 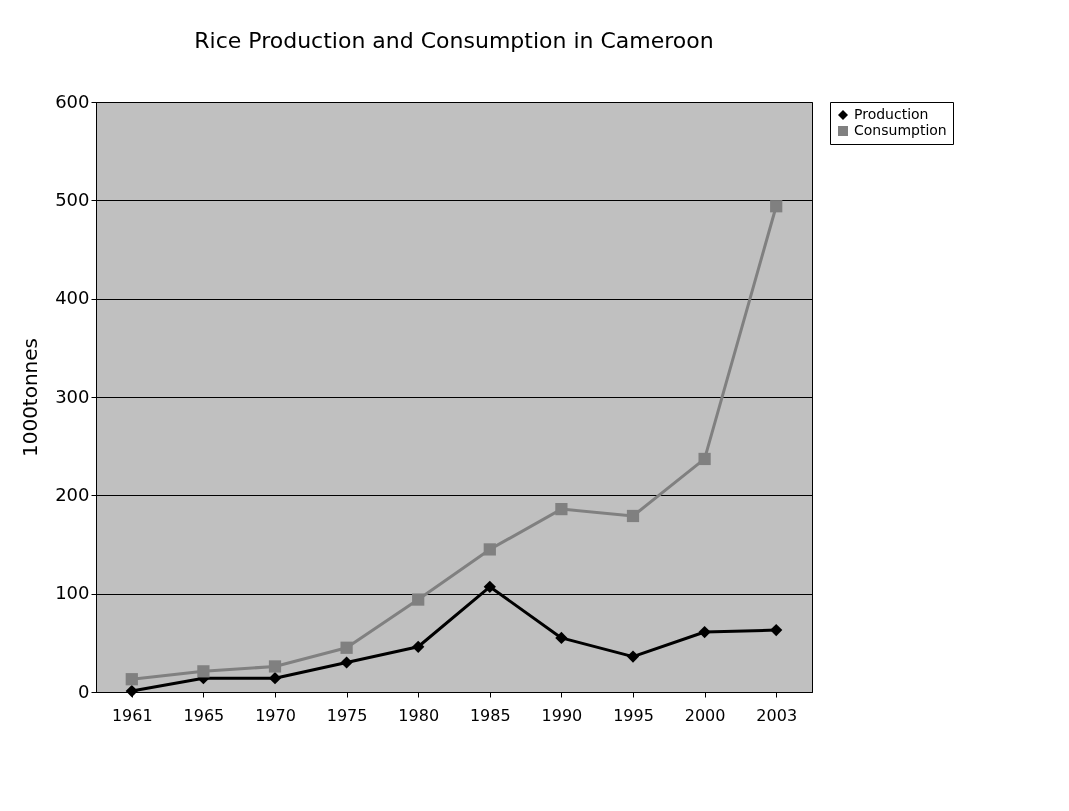 What do you see at coordinates (347, 715) in the screenshot?
I see `x-tick-label: 1975` at bounding box center [347, 715].